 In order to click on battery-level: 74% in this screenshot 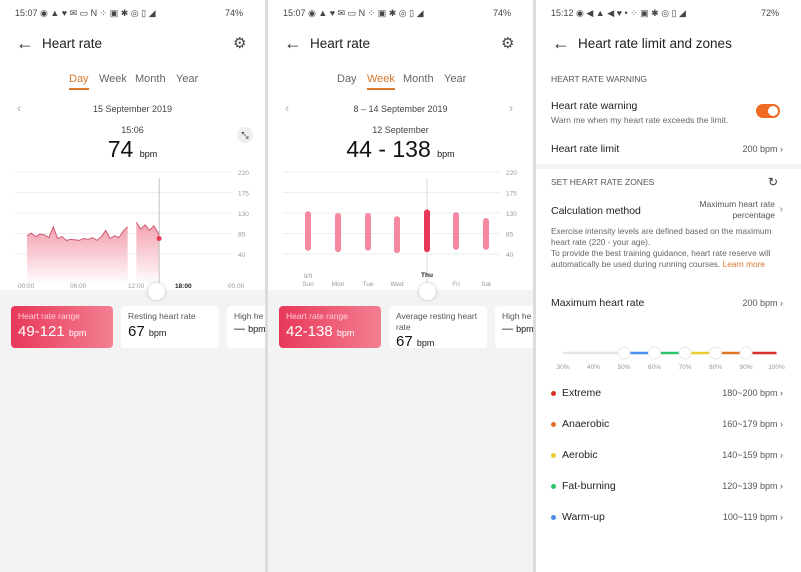, I will do `click(502, 13)`.